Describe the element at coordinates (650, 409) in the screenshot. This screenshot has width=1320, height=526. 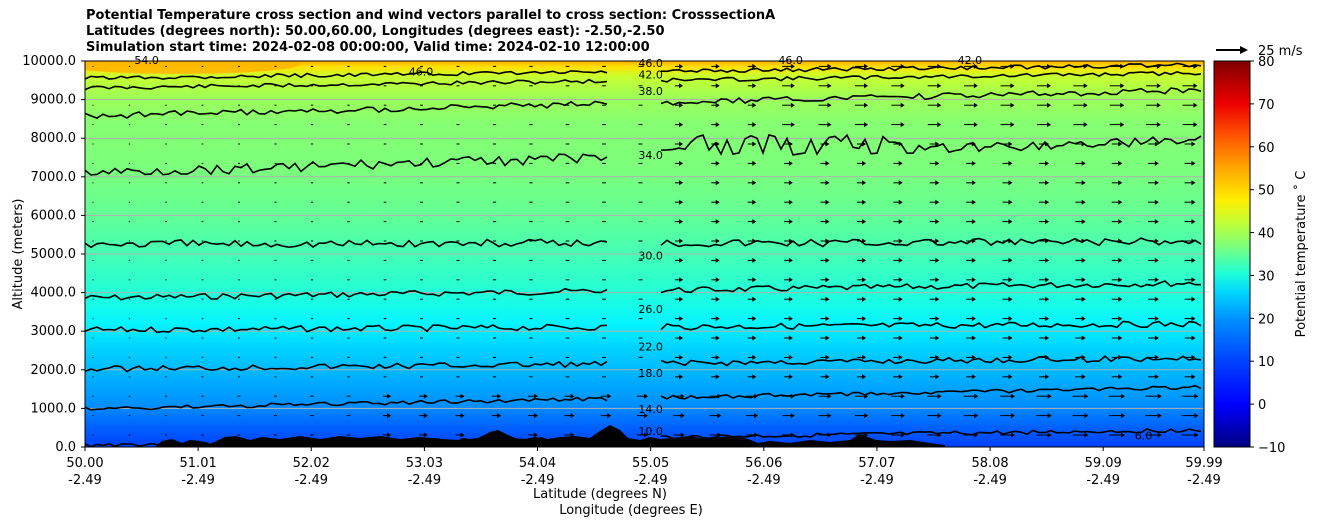
I see `contour-label: 14.0` at that location.